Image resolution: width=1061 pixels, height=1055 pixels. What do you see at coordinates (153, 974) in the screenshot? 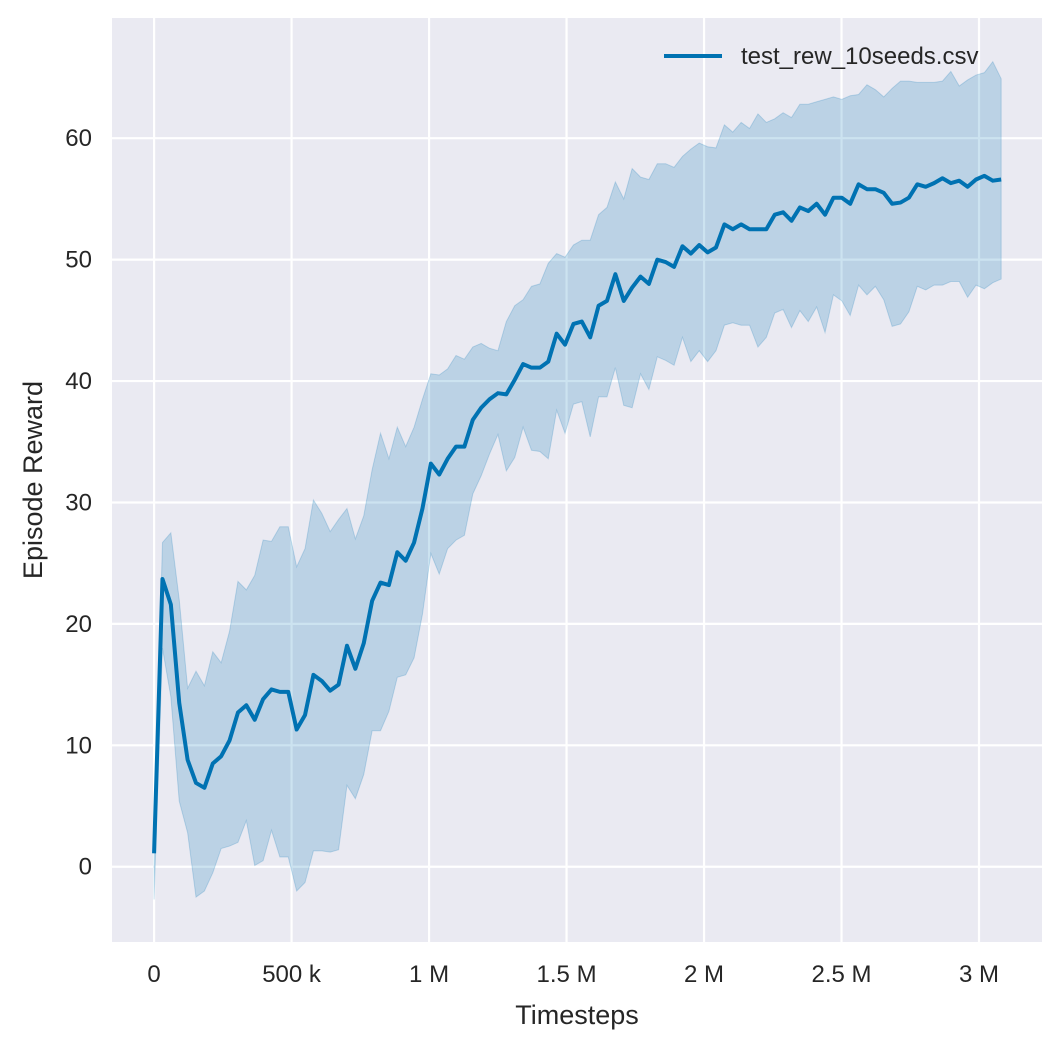
I see `x-tick-label: 0` at bounding box center [153, 974].